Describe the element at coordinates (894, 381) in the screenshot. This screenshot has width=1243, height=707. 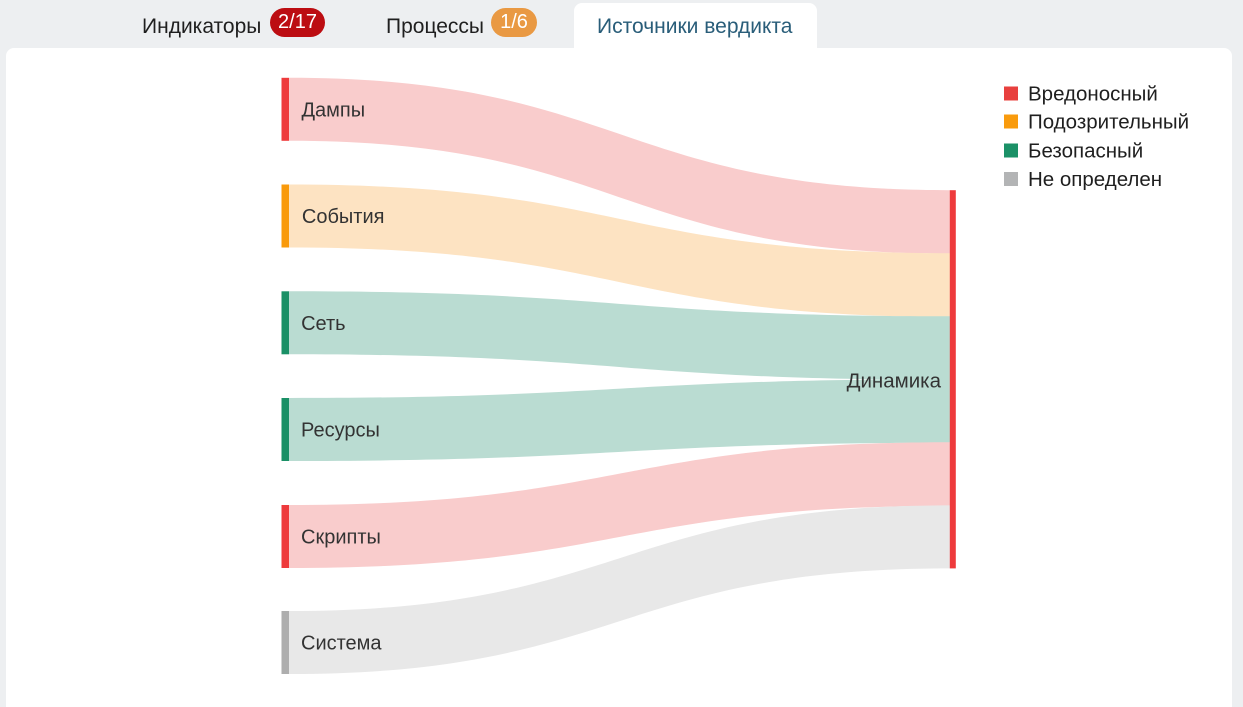
I see `svg-text: Динамика` at that location.